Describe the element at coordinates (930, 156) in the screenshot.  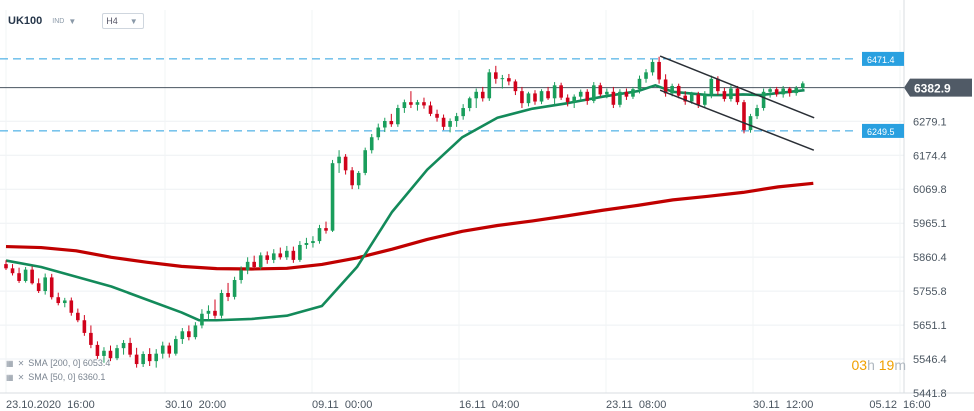
I see `y-tick-label: 6174.4` at that location.